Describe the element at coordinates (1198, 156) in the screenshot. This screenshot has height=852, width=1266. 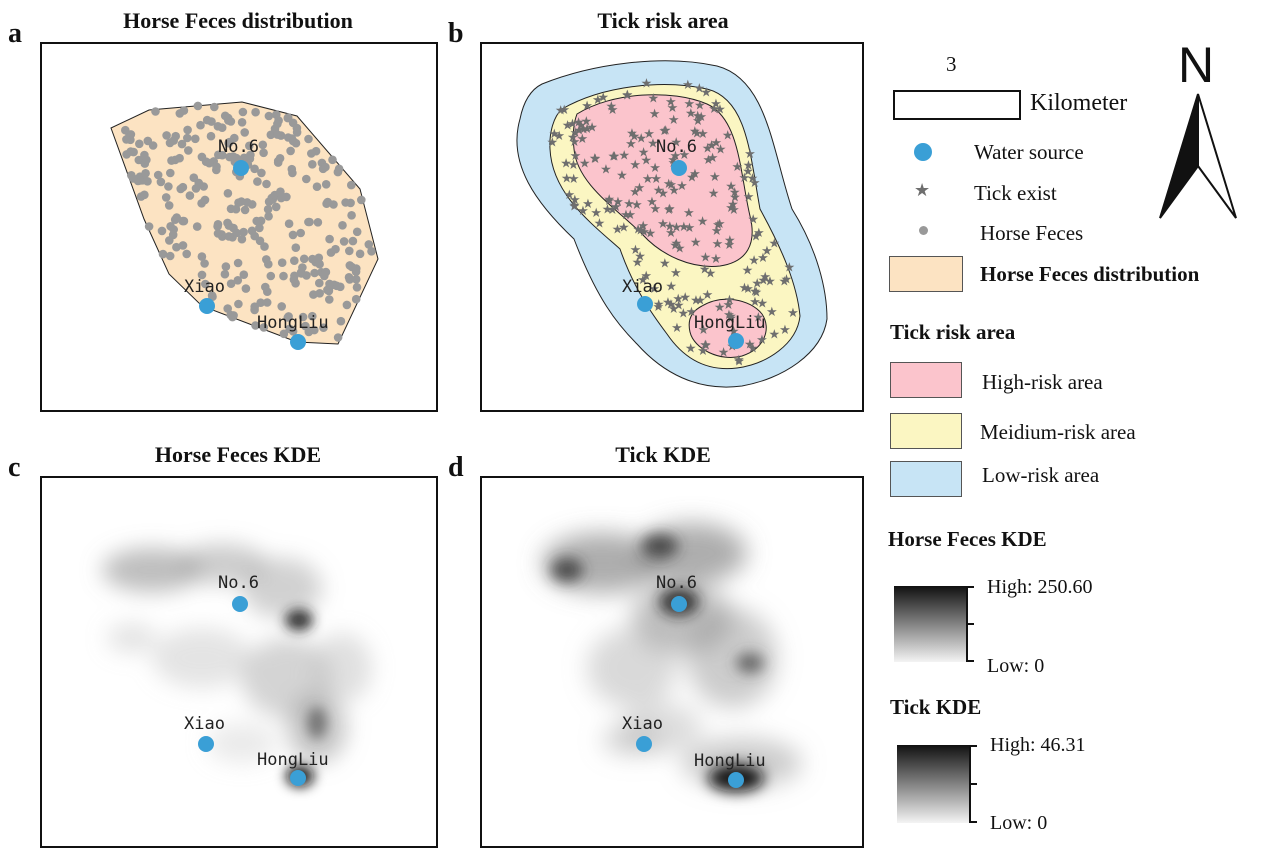
I see `north-arrow-icon` at that location.